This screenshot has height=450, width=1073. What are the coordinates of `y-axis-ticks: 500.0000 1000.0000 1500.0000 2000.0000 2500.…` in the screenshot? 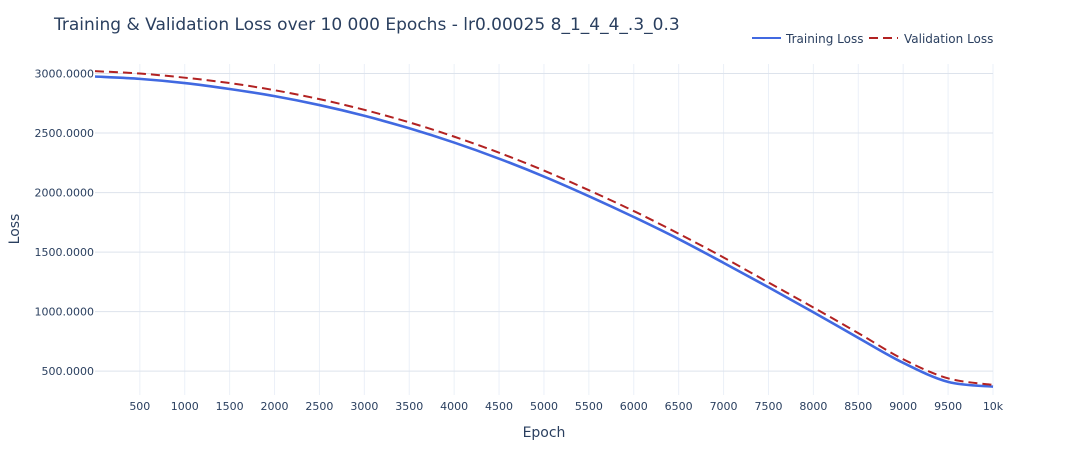 It's located at (65, 223).